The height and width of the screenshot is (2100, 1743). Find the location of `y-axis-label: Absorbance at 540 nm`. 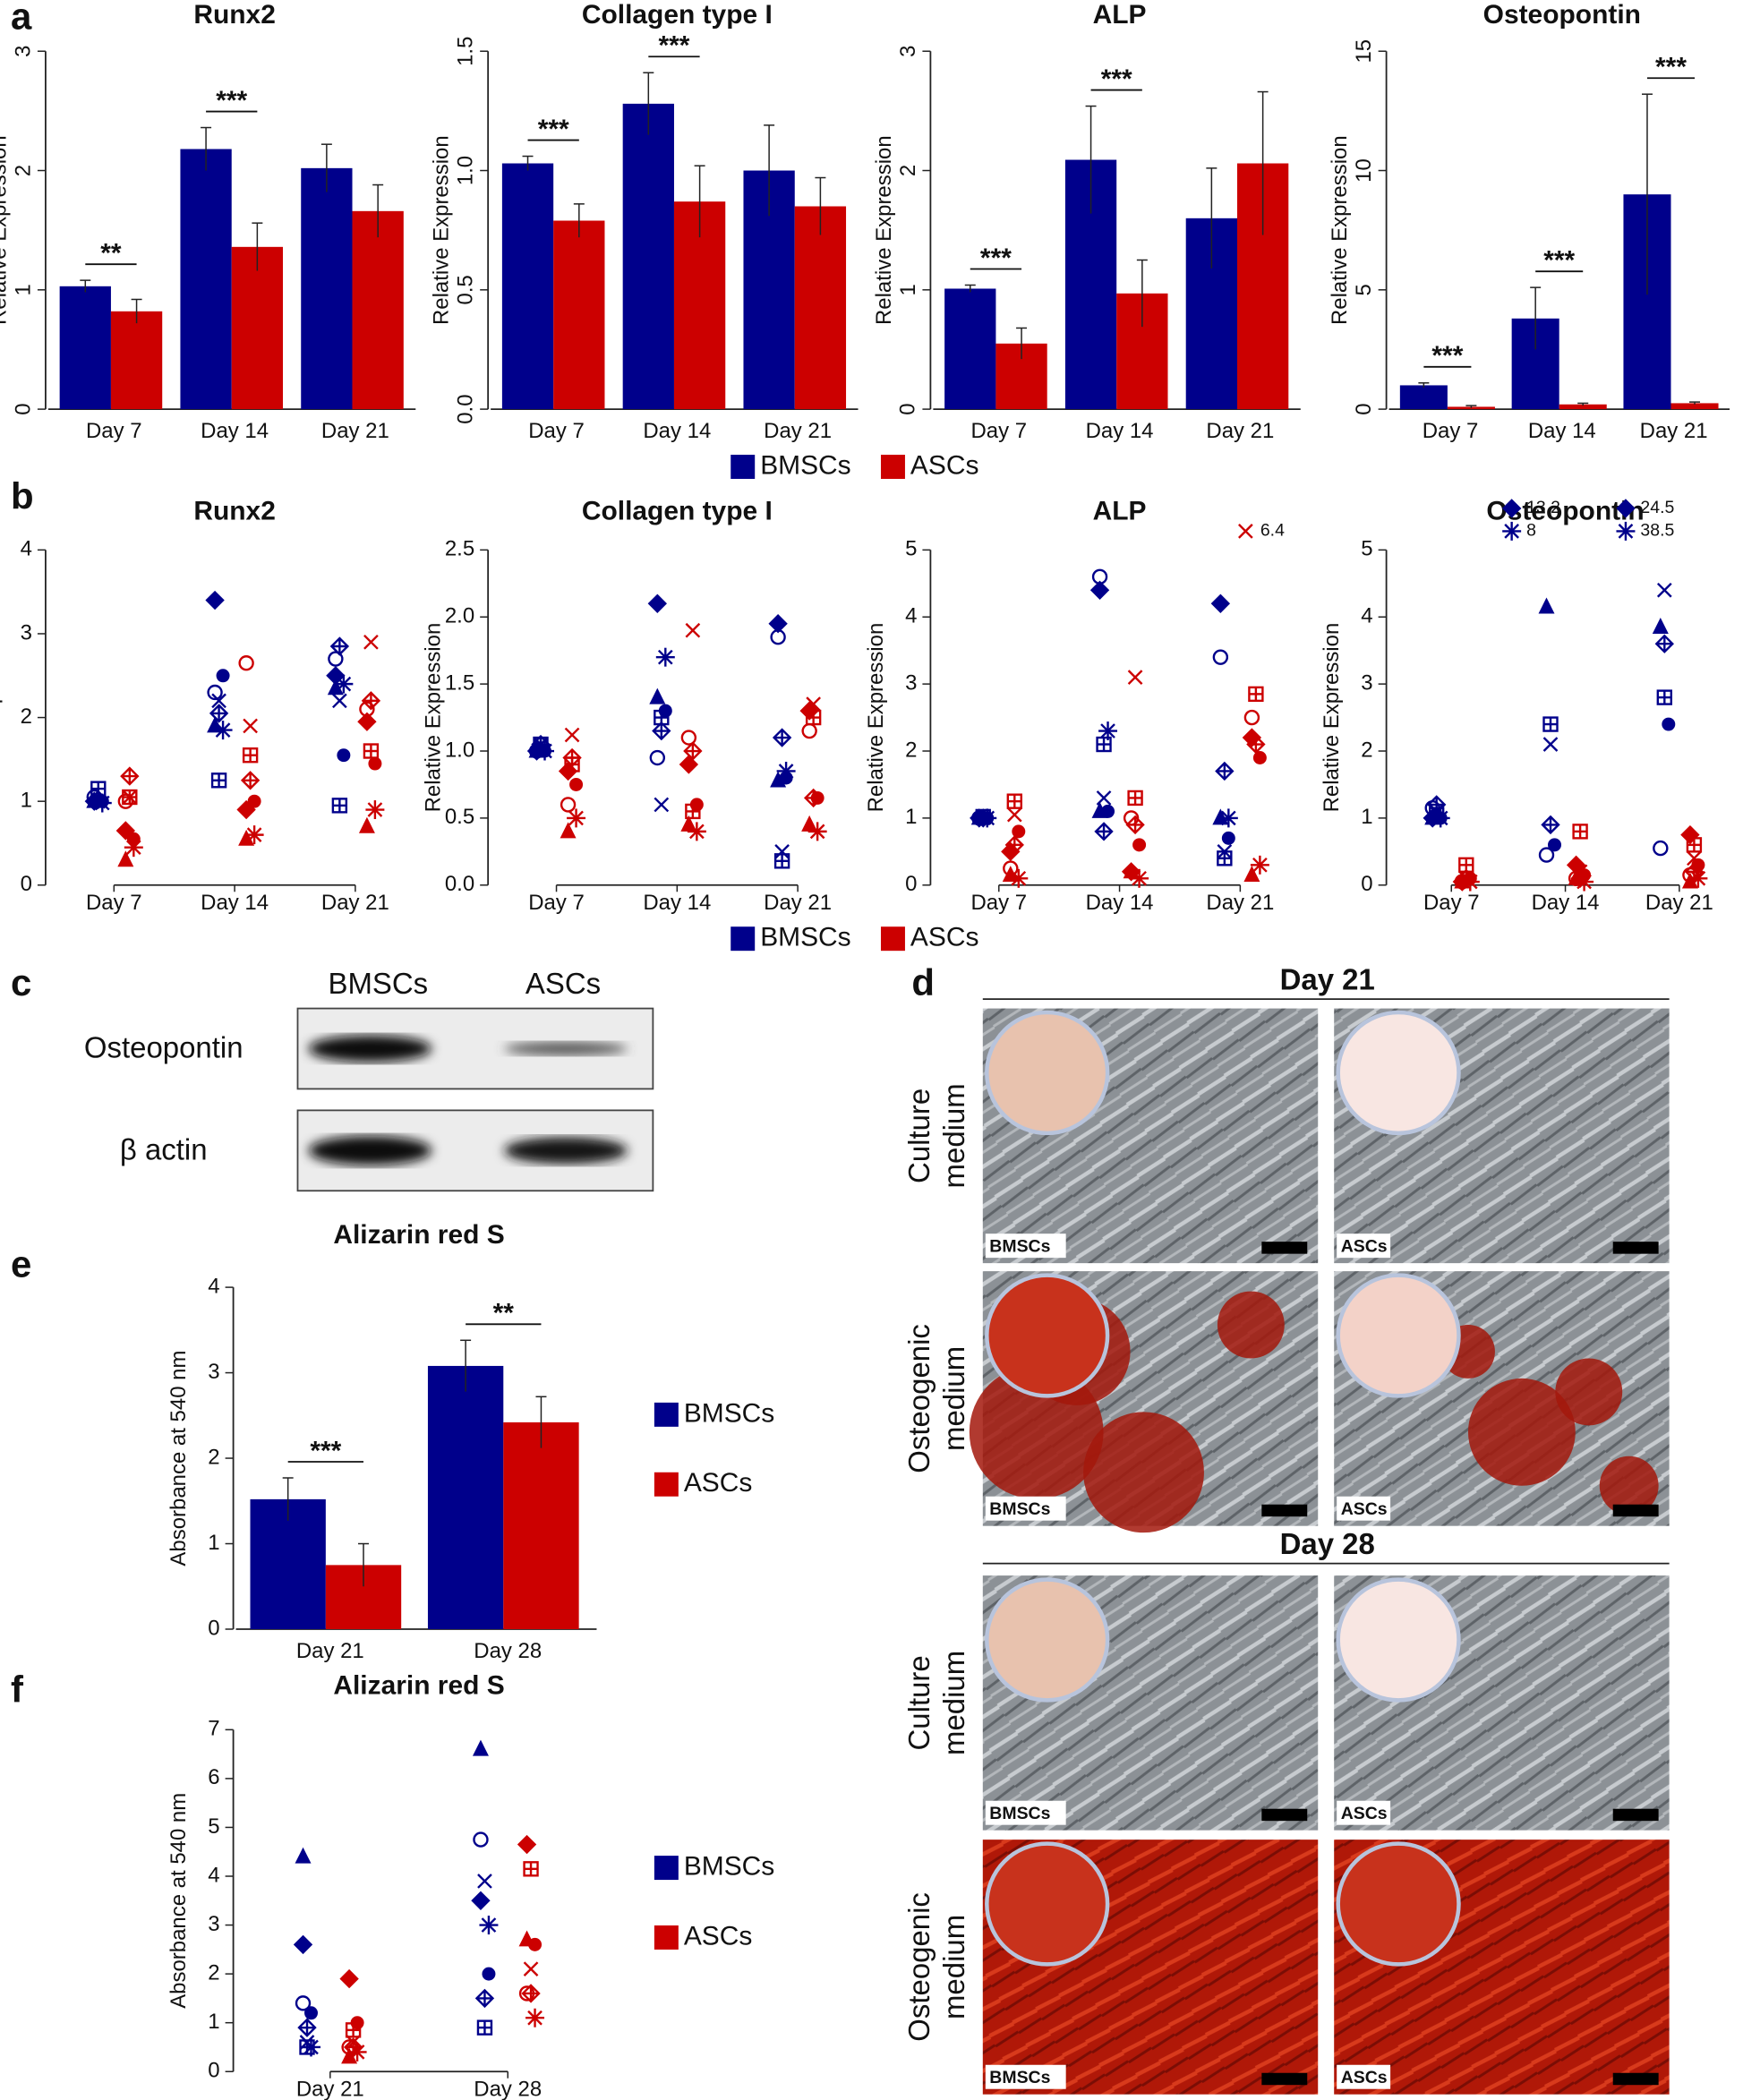

y-axis-label: Absorbance at 540 nm is located at coordinates (179, 1901).